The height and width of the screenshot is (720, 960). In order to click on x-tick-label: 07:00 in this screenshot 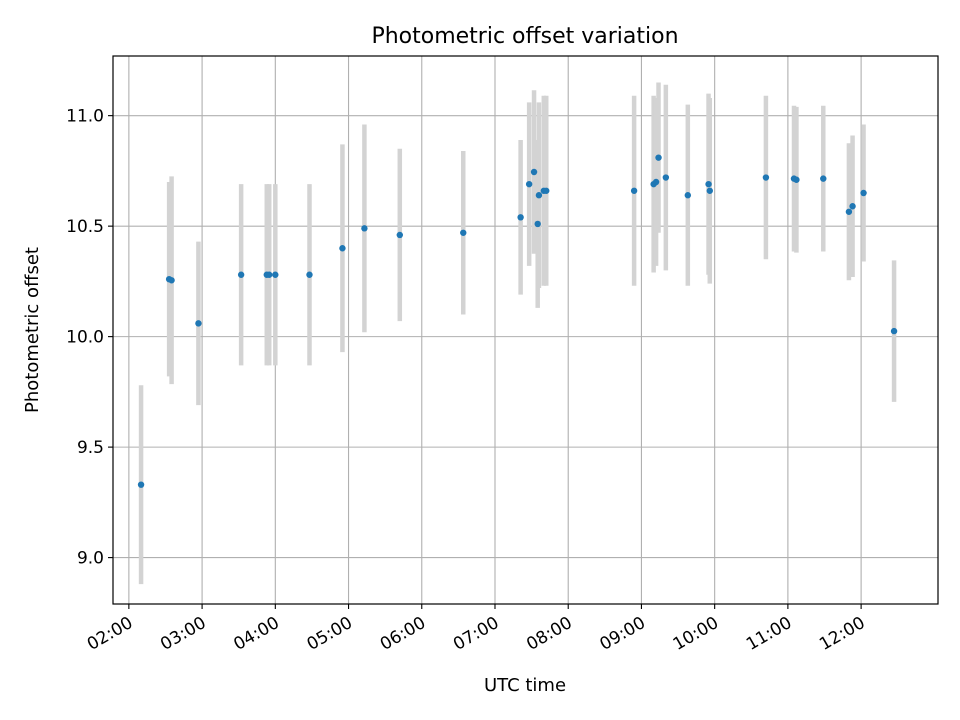, I will do `click(476, 634)`.